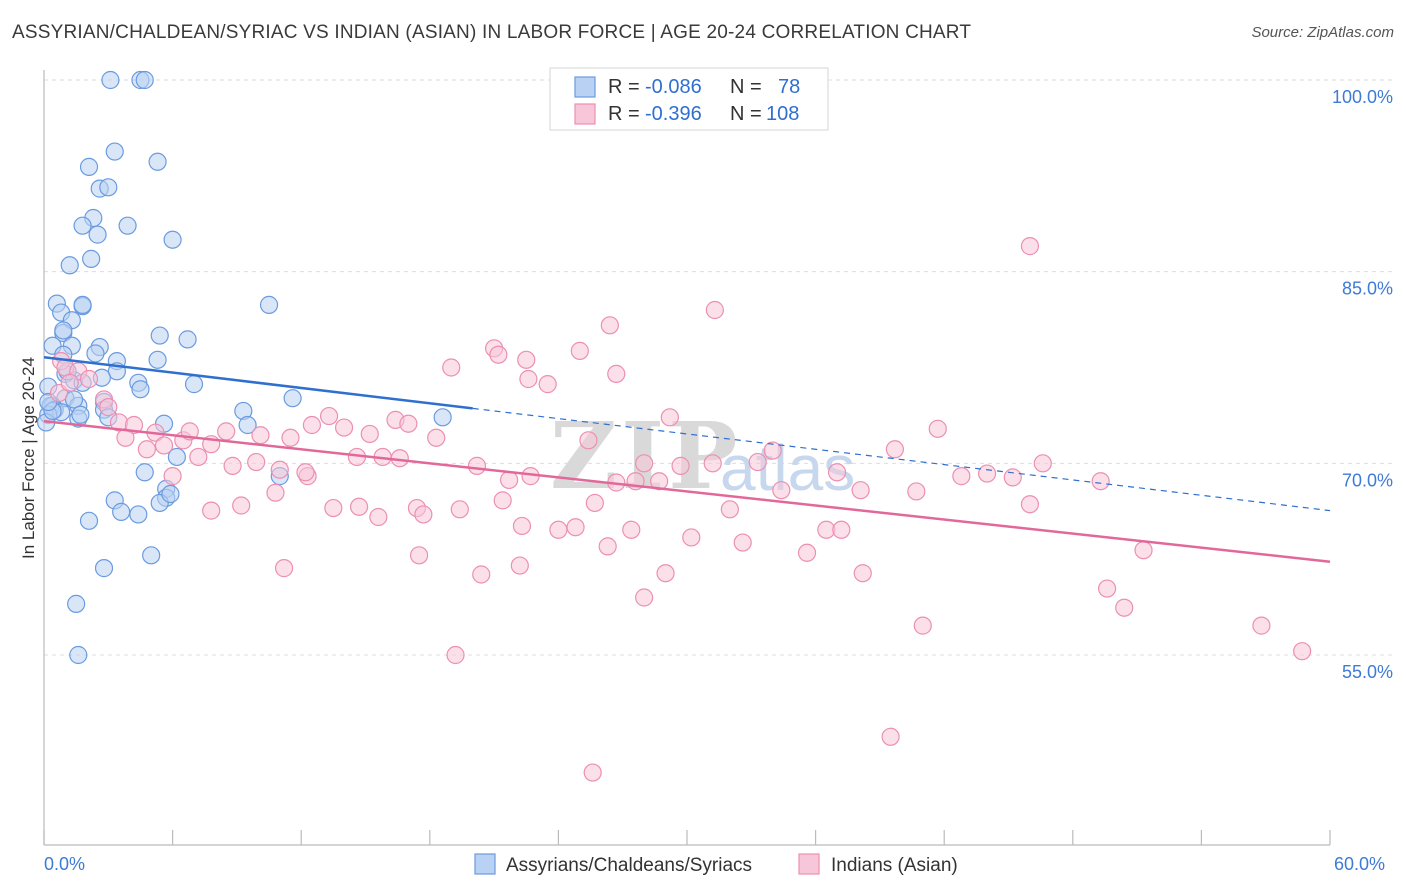 Image resolution: width=1406 pixels, height=892 pixels. Describe the element at coordinates (624, 114) in the screenshot. I see `stats-r-label-2: R =` at that location.